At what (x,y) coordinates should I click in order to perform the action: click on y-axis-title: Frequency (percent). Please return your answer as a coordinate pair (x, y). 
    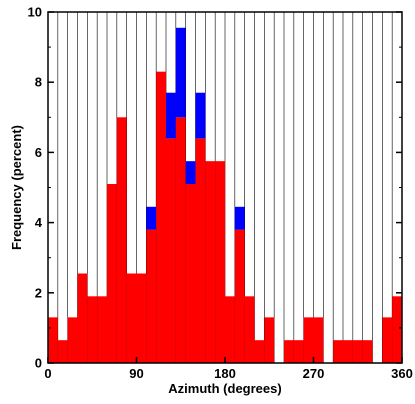
    Looking at the image, I should click on (16, 187).